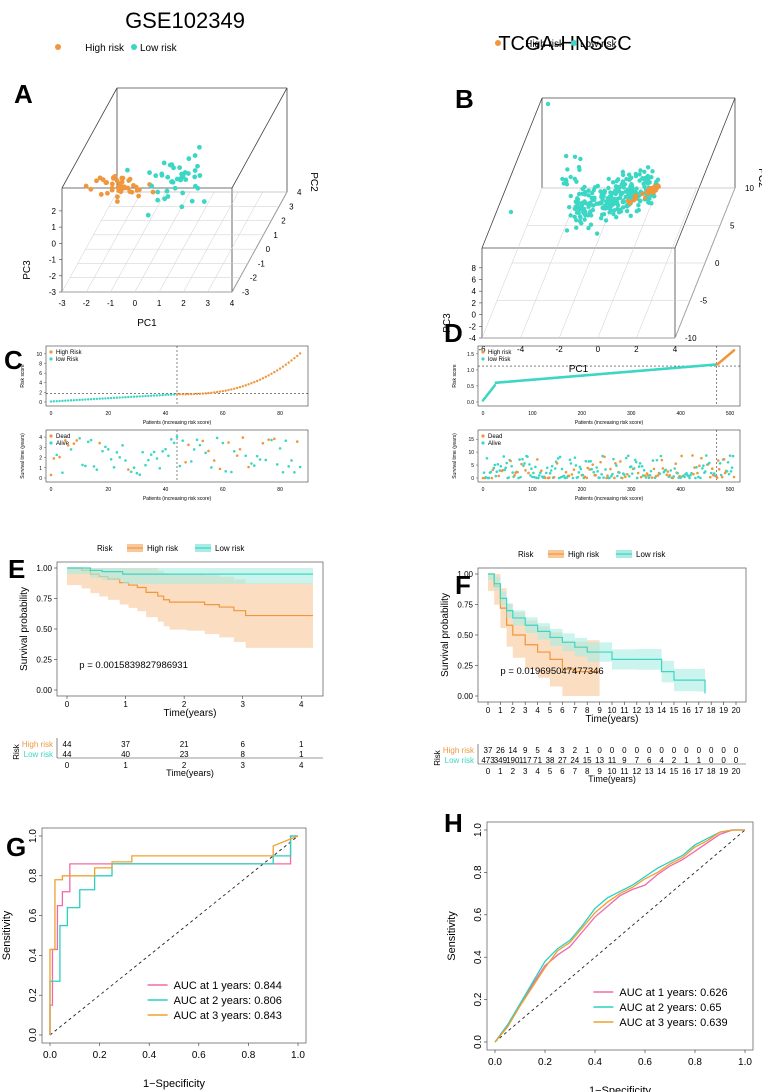 This screenshot has height=1092, width=762. What do you see at coordinates (465, 635) in the screenshot?
I see `km-f-ytick: 0.50` at bounding box center [465, 635].